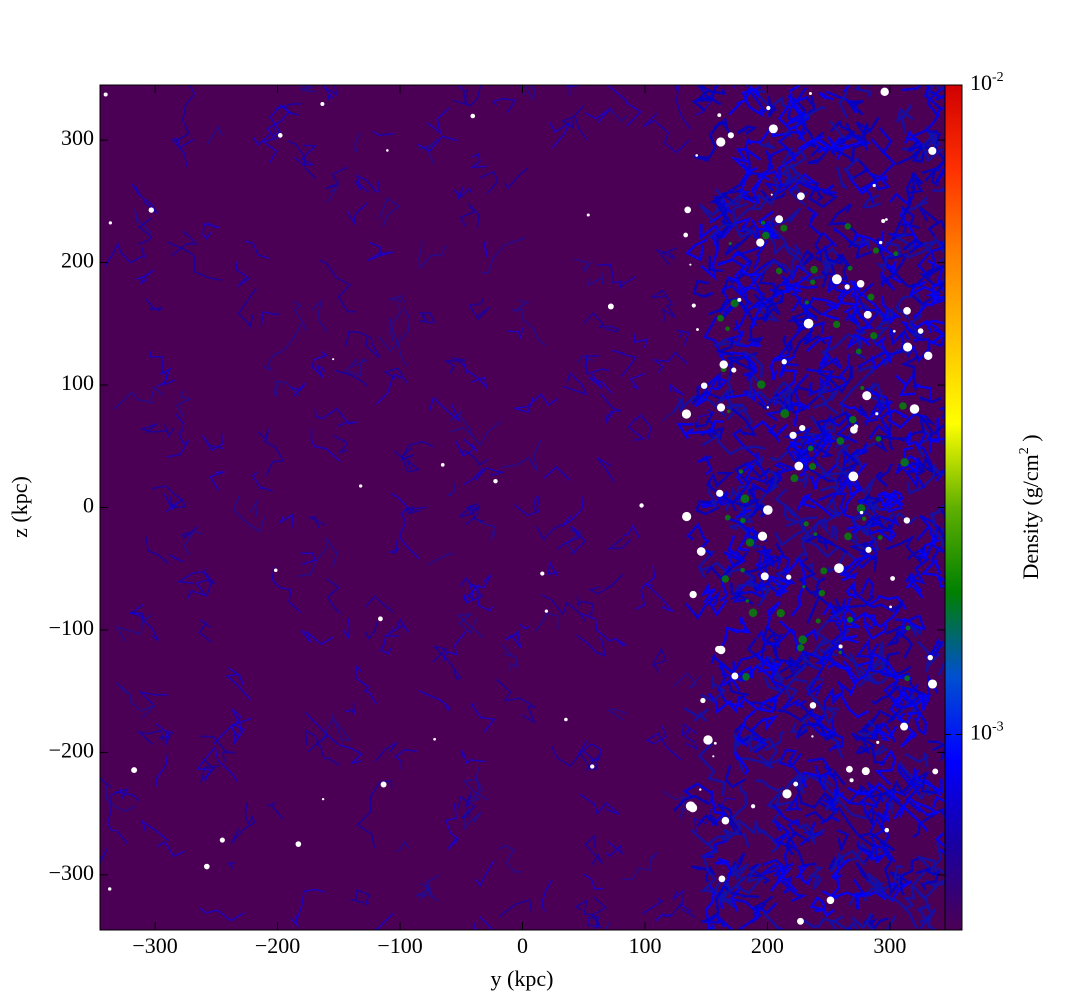 The image size is (1070, 1000). What do you see at coordinates (522, 978) in the screenshot?
I see `x-axis-label: y (kpc)` at bounding box center [522, 978].